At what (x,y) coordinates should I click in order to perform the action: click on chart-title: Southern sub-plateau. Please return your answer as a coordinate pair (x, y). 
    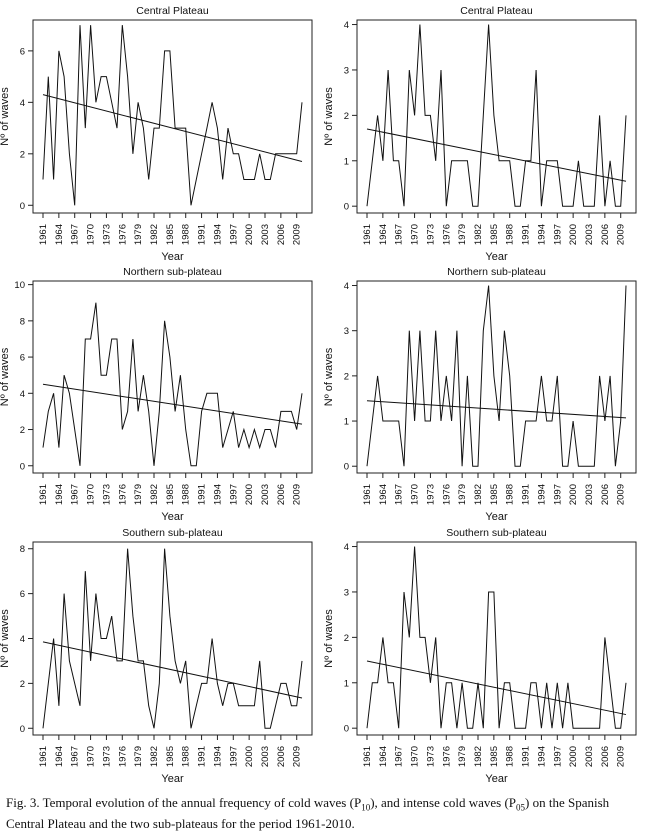
    Looking at the image, I should click on (172, 533).